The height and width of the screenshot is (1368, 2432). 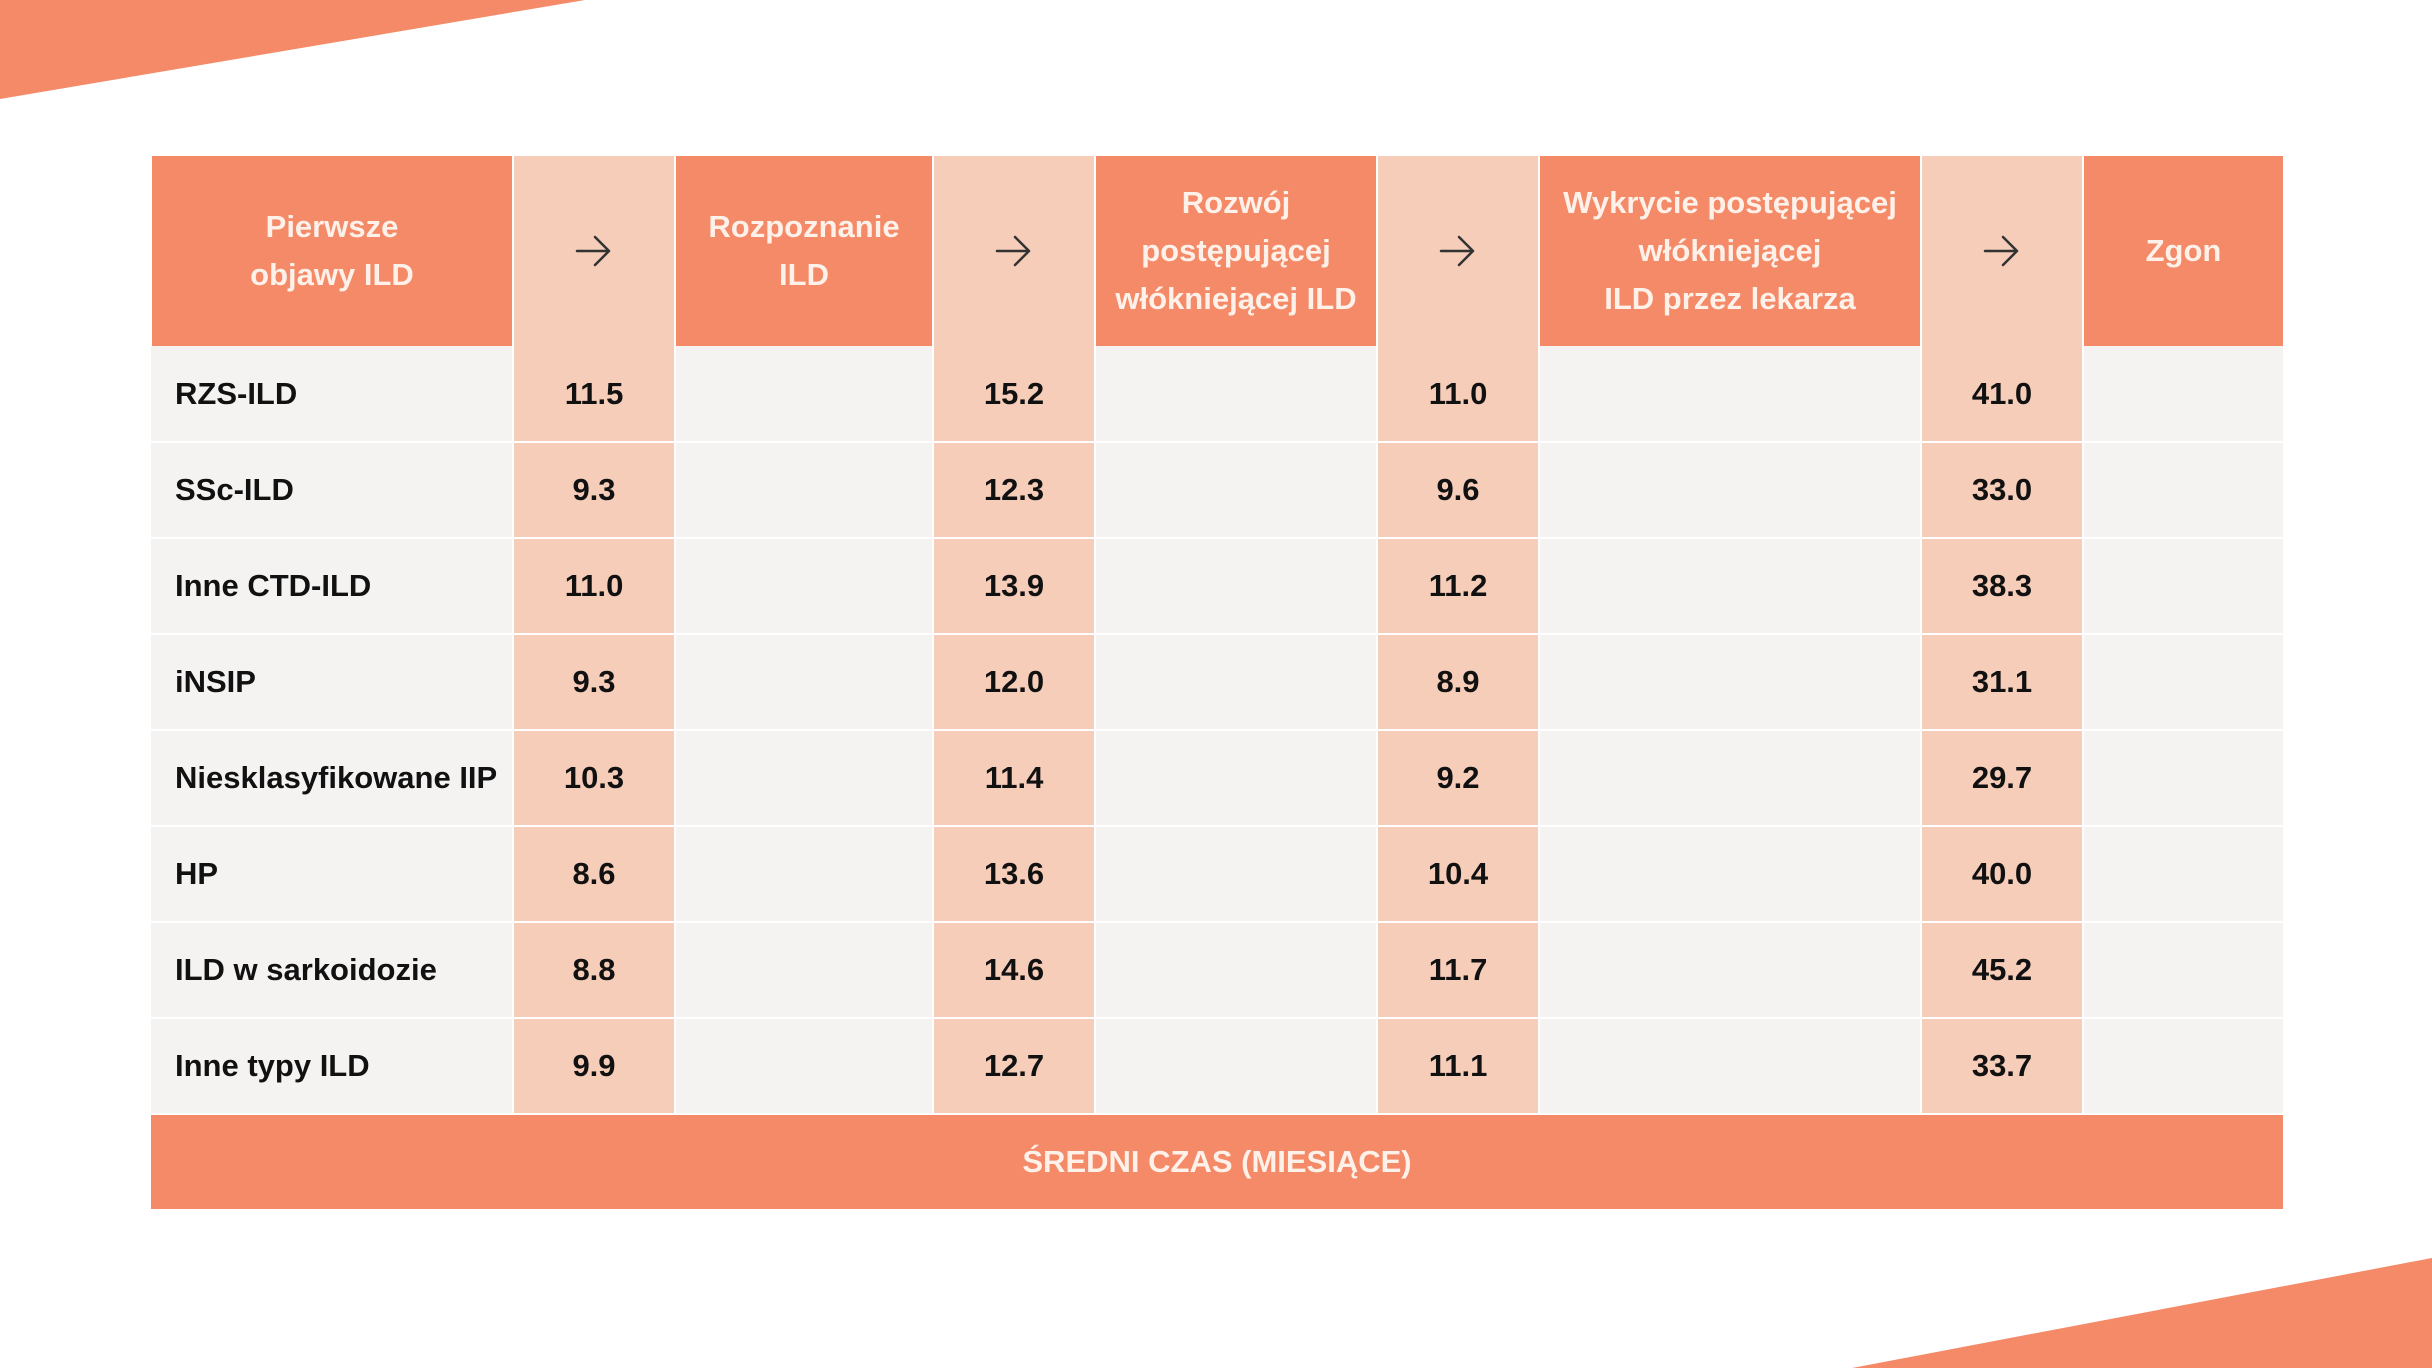 What do you see at coordinates (593, 682) in the screenshot?
I see `value-cell: 9.3` at bounding box center [593, 682].